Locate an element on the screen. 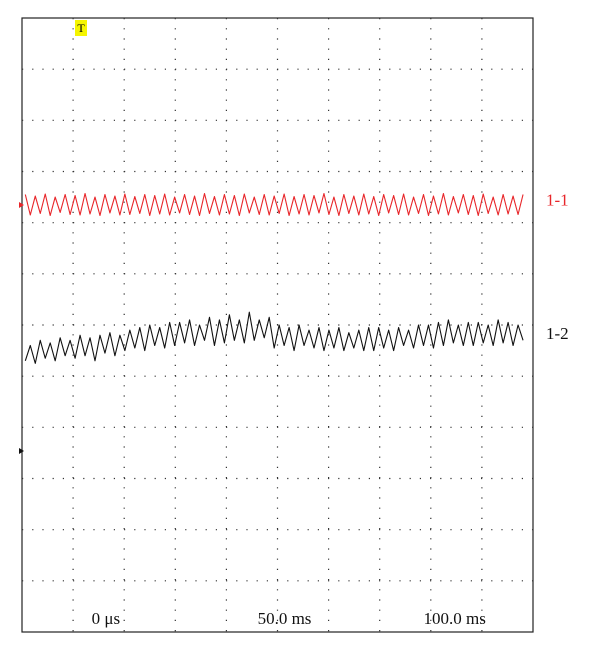 The height and width of the screenshot is (661, 600). trigger-box is located at coordinates (81, 28).